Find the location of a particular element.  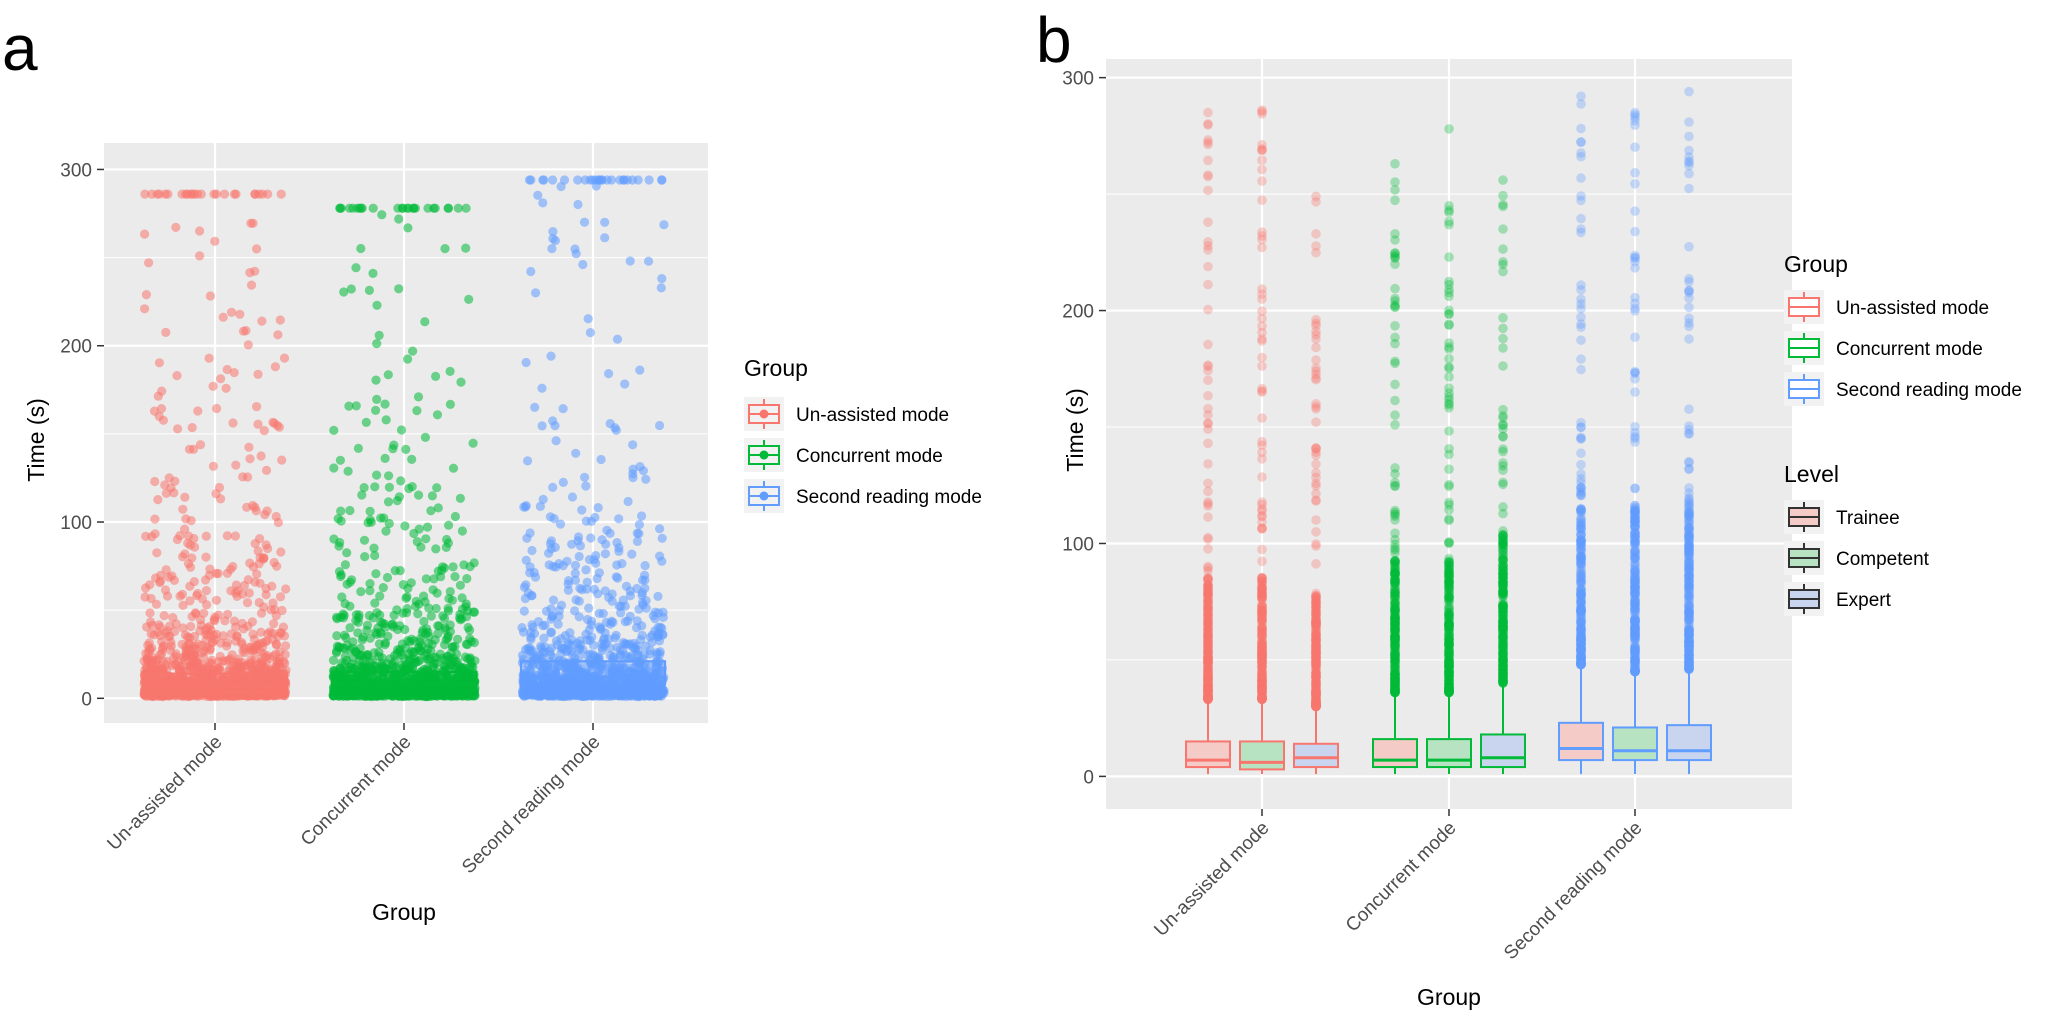

panel-a-x-tick-label: Second reading mode is located at coordinates (531, 805).